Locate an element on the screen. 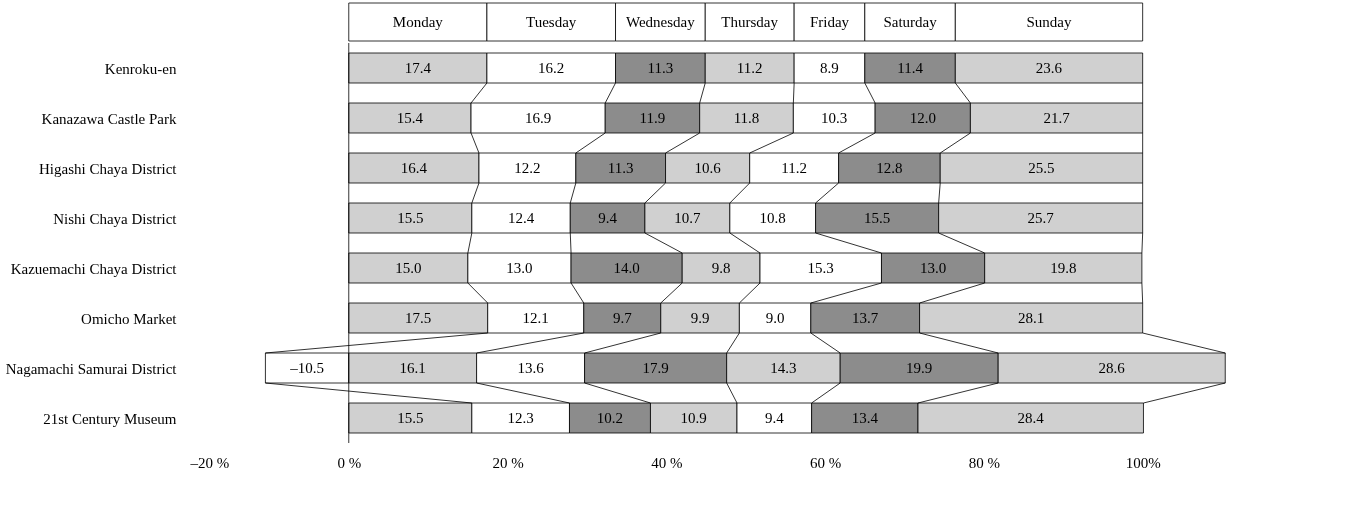 The height and width of the screenshot is (519, 1349). series-label: Thursday is located at coordinates (750, 22).